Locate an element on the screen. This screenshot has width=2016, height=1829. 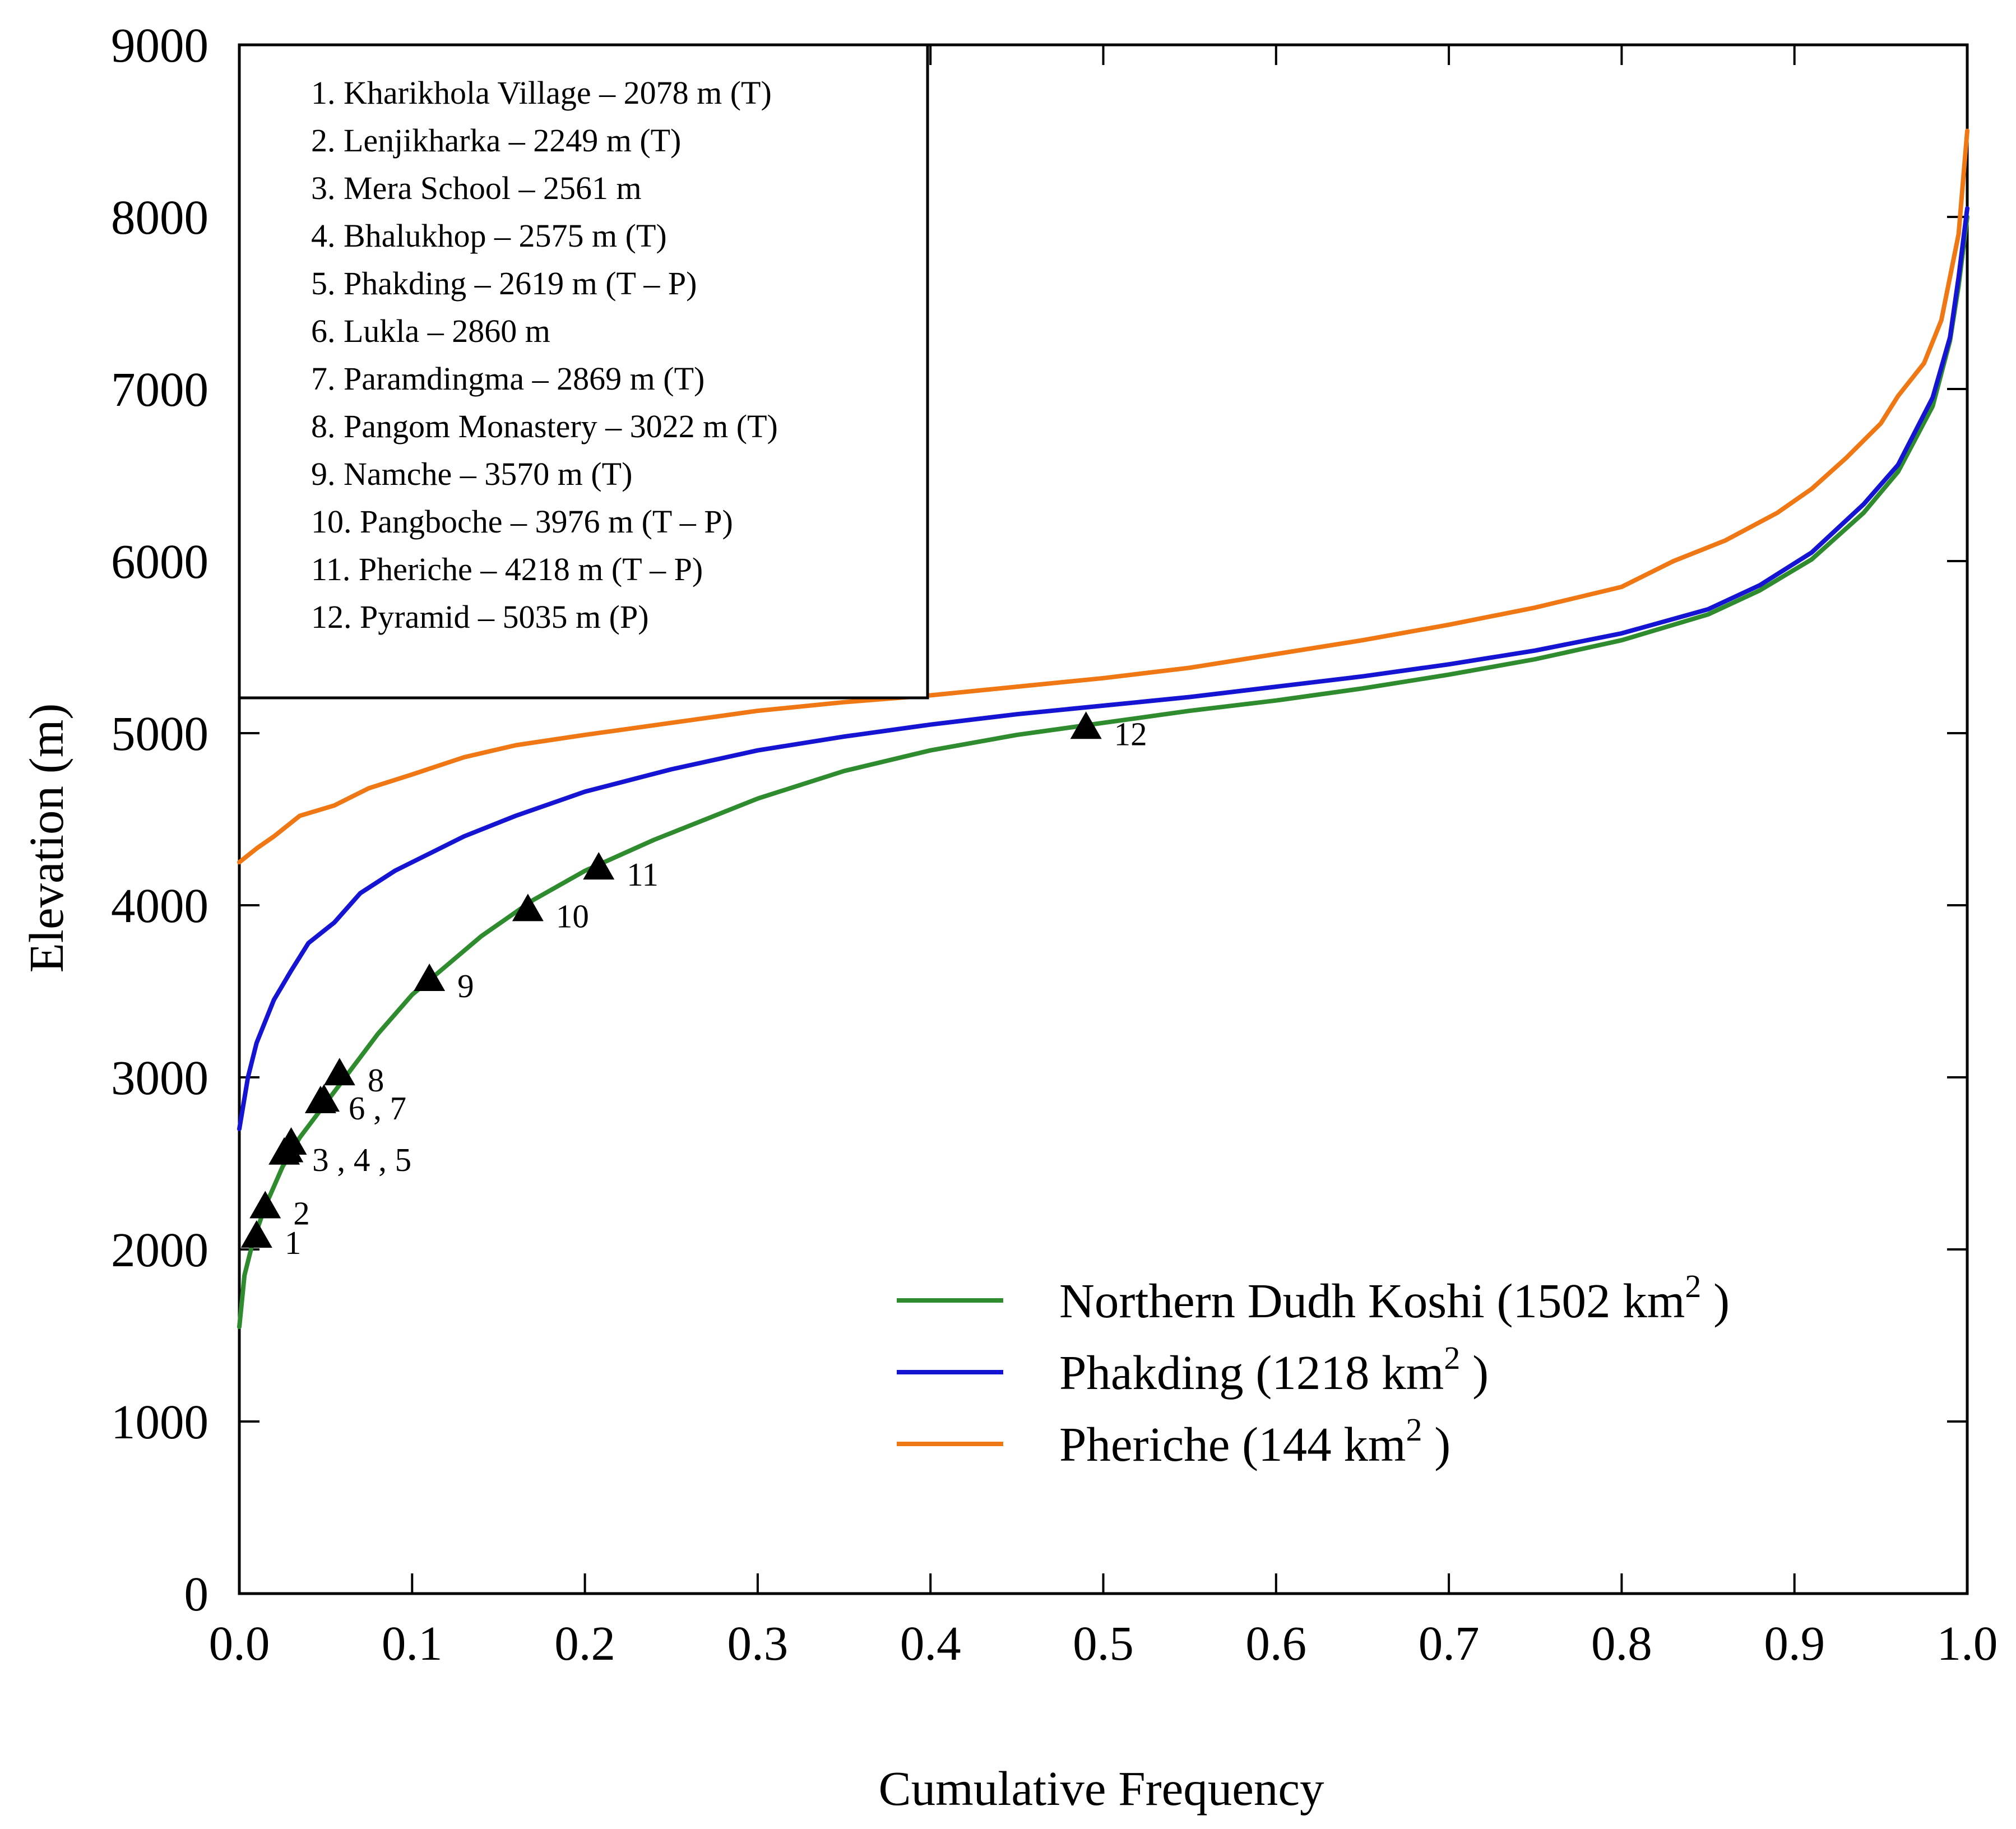
y-tick-label: 1000 is located at coordinates (159, 1422).